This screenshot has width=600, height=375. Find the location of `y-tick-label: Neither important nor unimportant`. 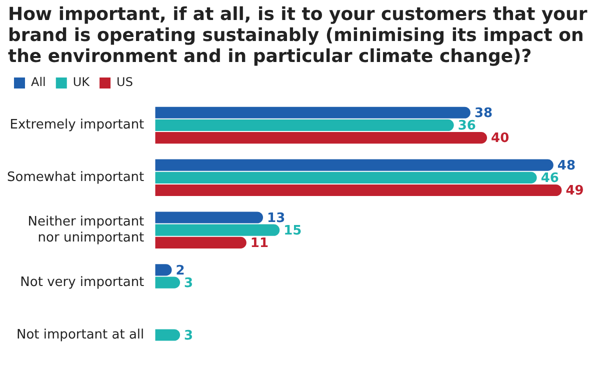

y-tick-label: Neither important nor unimportant is located at coordinates (86, 230).